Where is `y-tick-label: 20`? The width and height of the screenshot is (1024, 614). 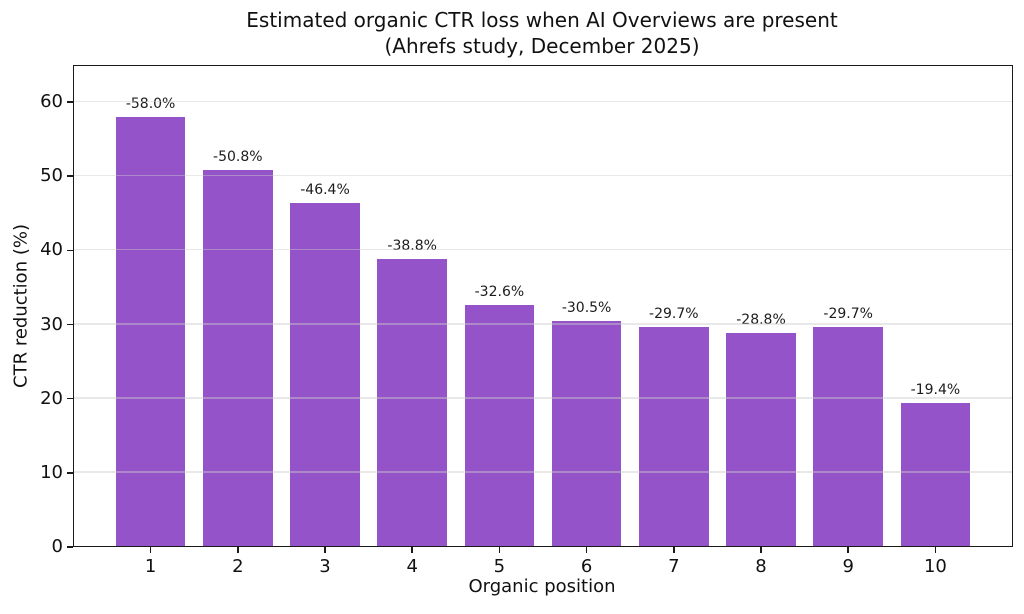
y-tick-label: 20 is located at coordinates (51, 398).